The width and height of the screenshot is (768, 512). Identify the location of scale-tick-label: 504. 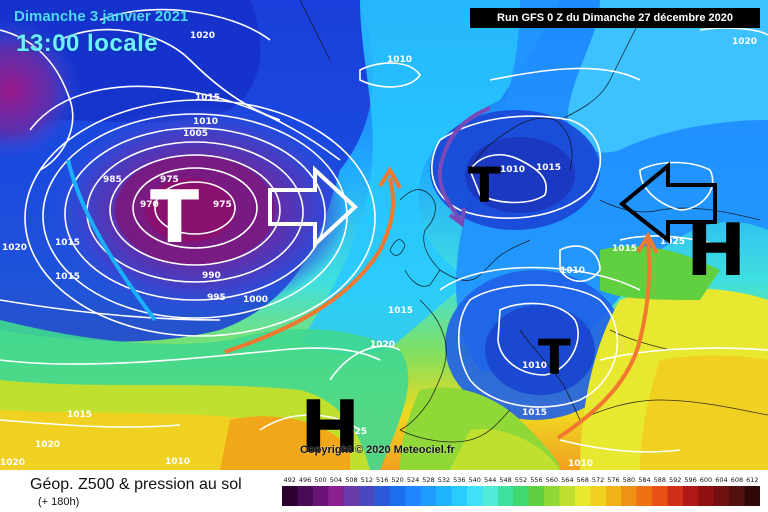
(336, 480).